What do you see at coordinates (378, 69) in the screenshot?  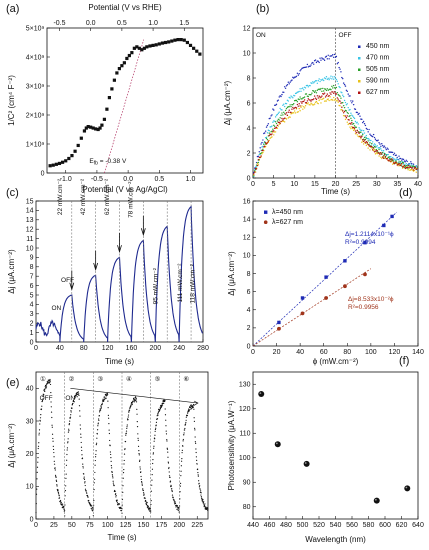 I see `legend-label: 505 nm` at bounding box center [378, 69].